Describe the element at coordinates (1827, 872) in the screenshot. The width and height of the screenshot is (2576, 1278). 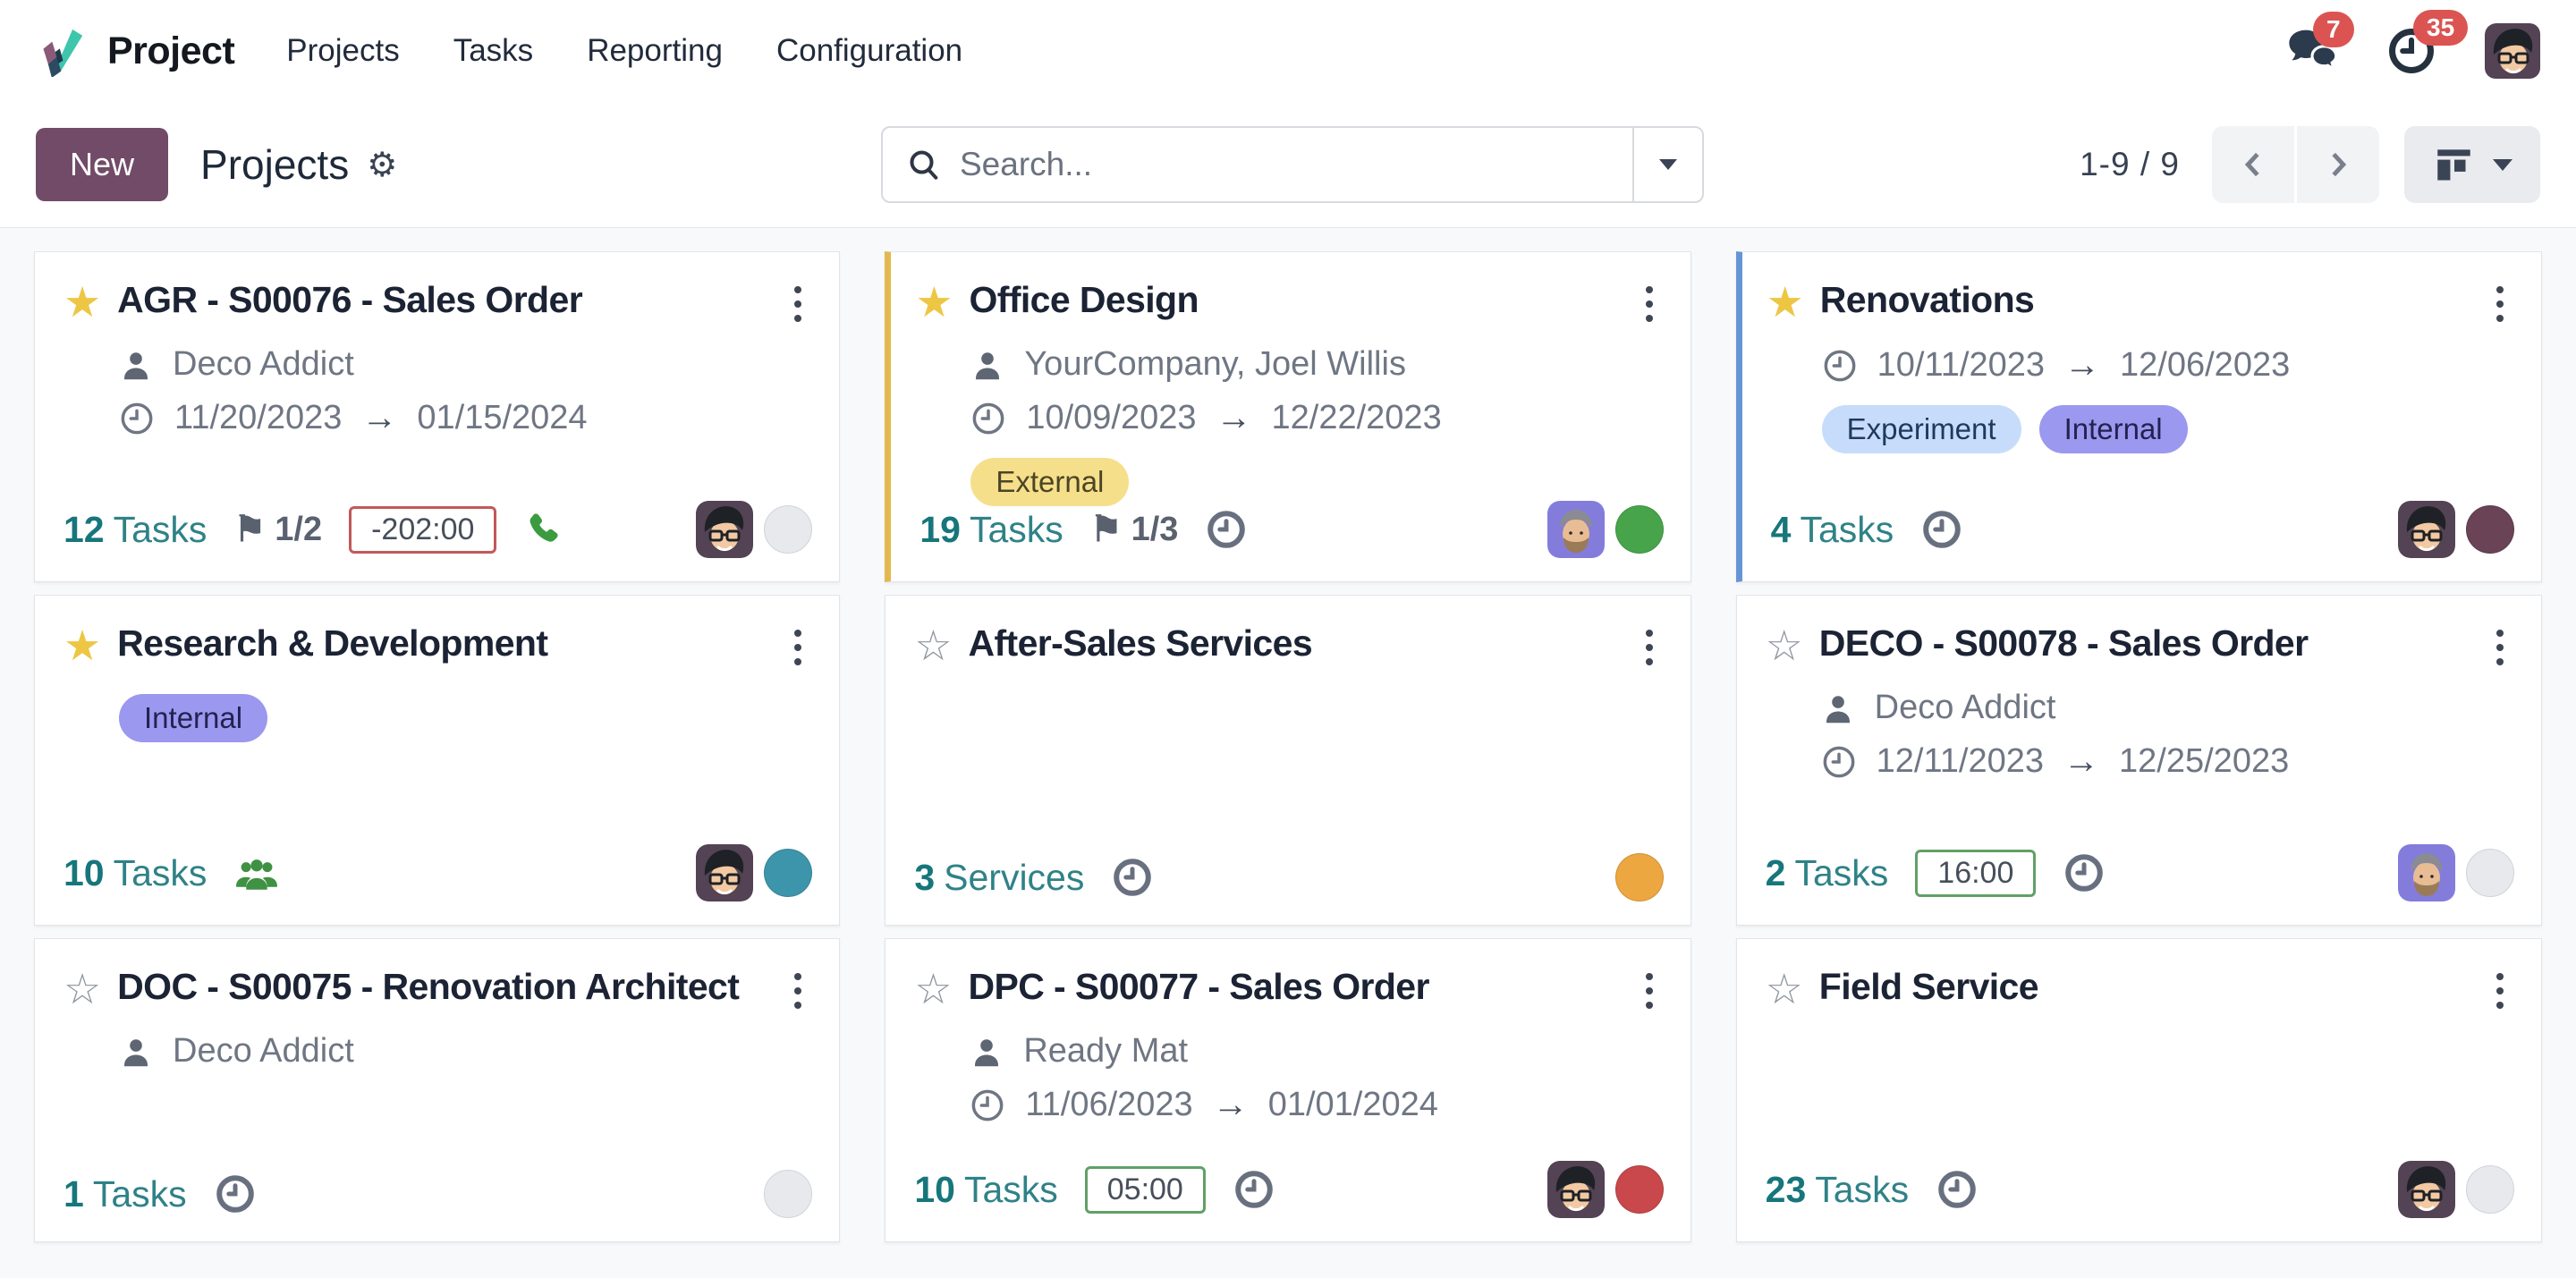
I see `record-count-link: 2 Tasks` at that location.